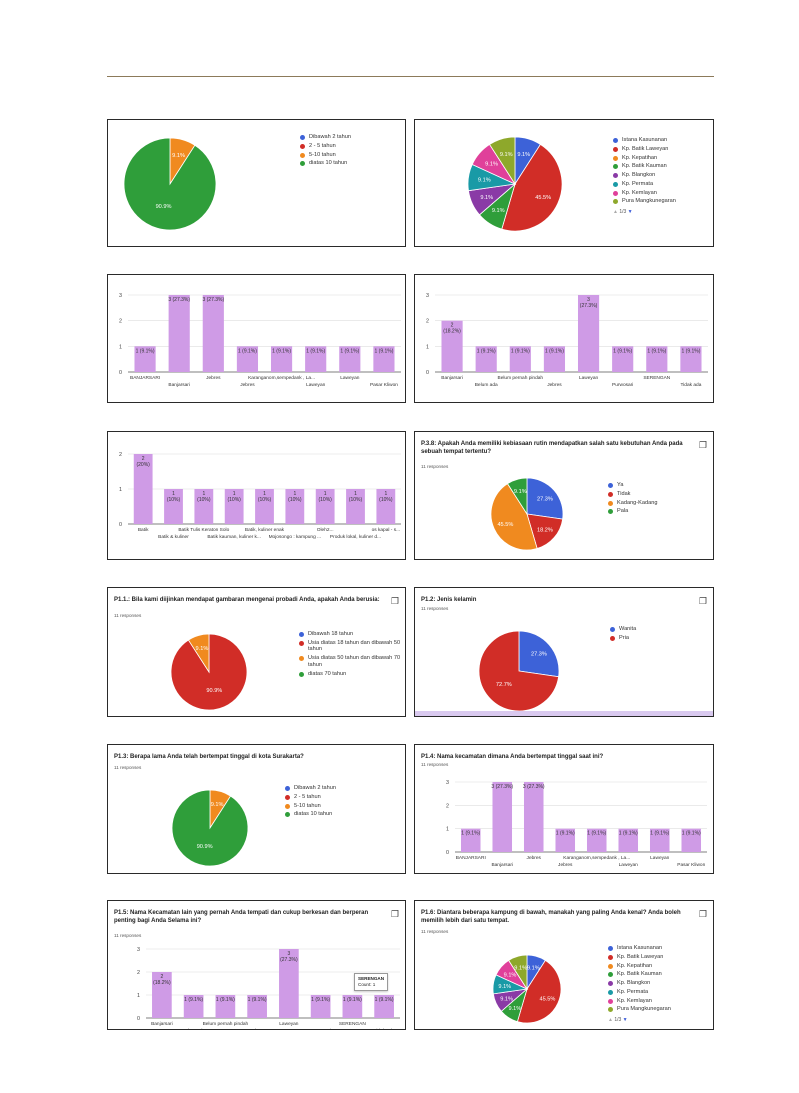  I want to click on y-tick-label: 3, so click(447, 783).